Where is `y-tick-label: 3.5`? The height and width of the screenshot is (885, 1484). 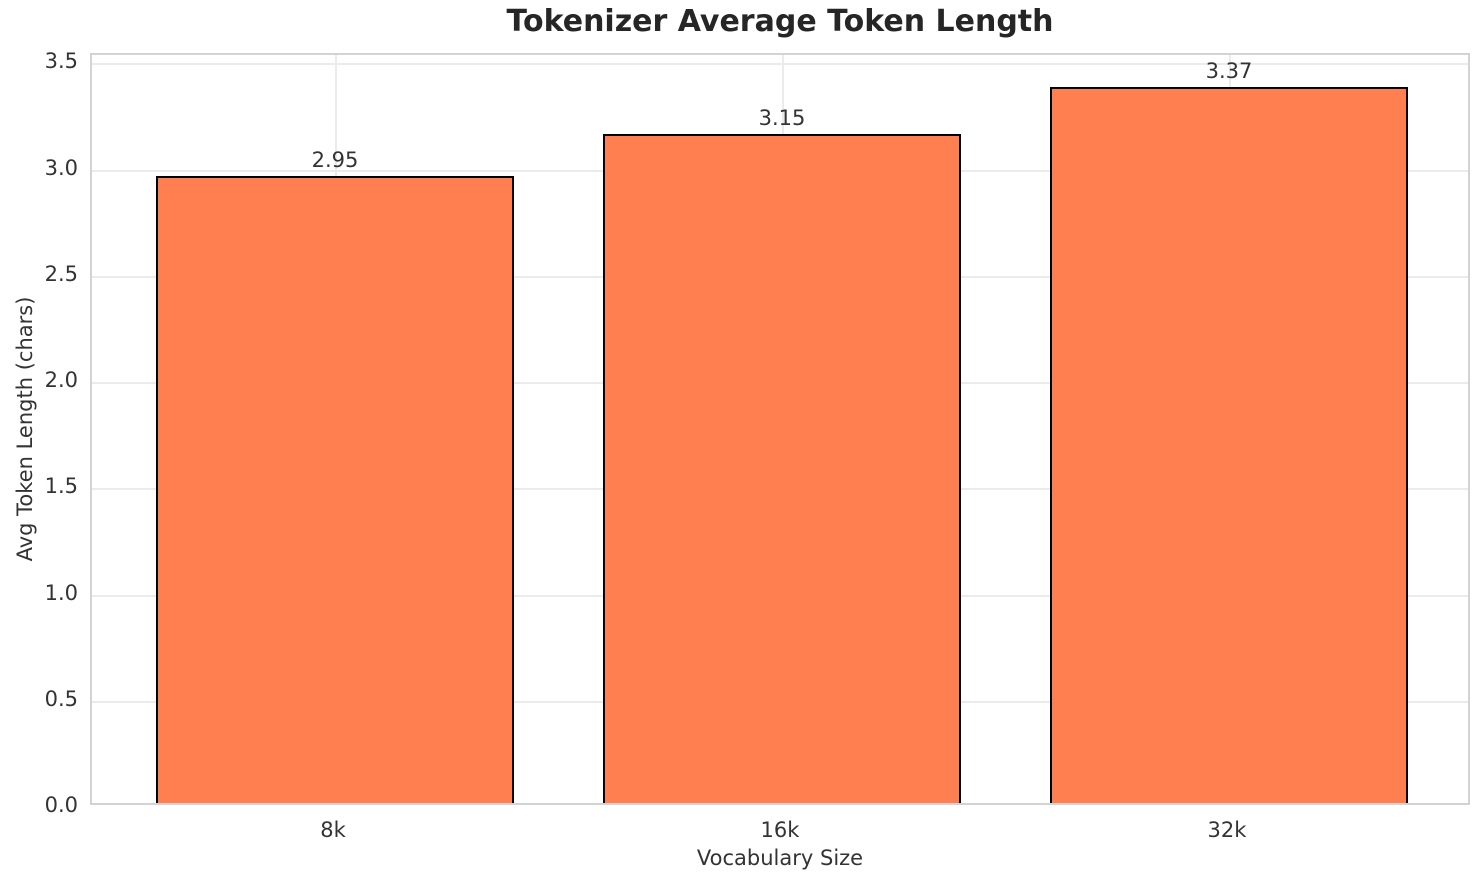 y-tick-label: 3.5 is located at coordinates (61, 61).